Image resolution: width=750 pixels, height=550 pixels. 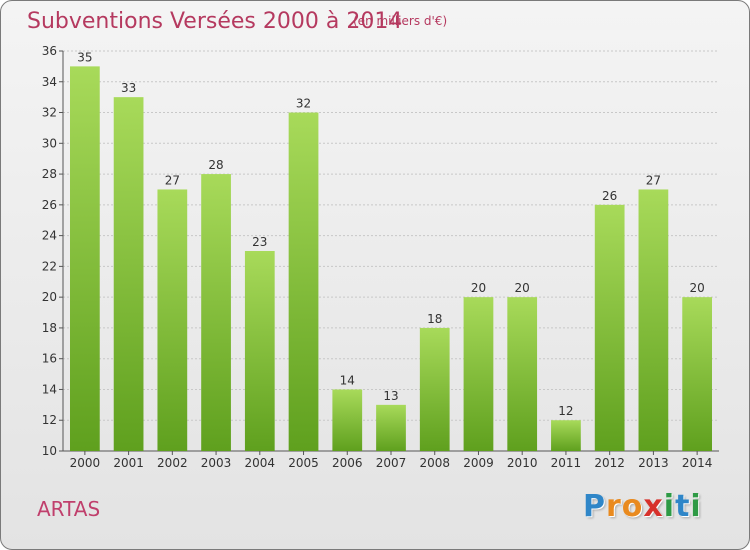 I want to click on x-tick-label: 2000, so click(x=85, y=463).